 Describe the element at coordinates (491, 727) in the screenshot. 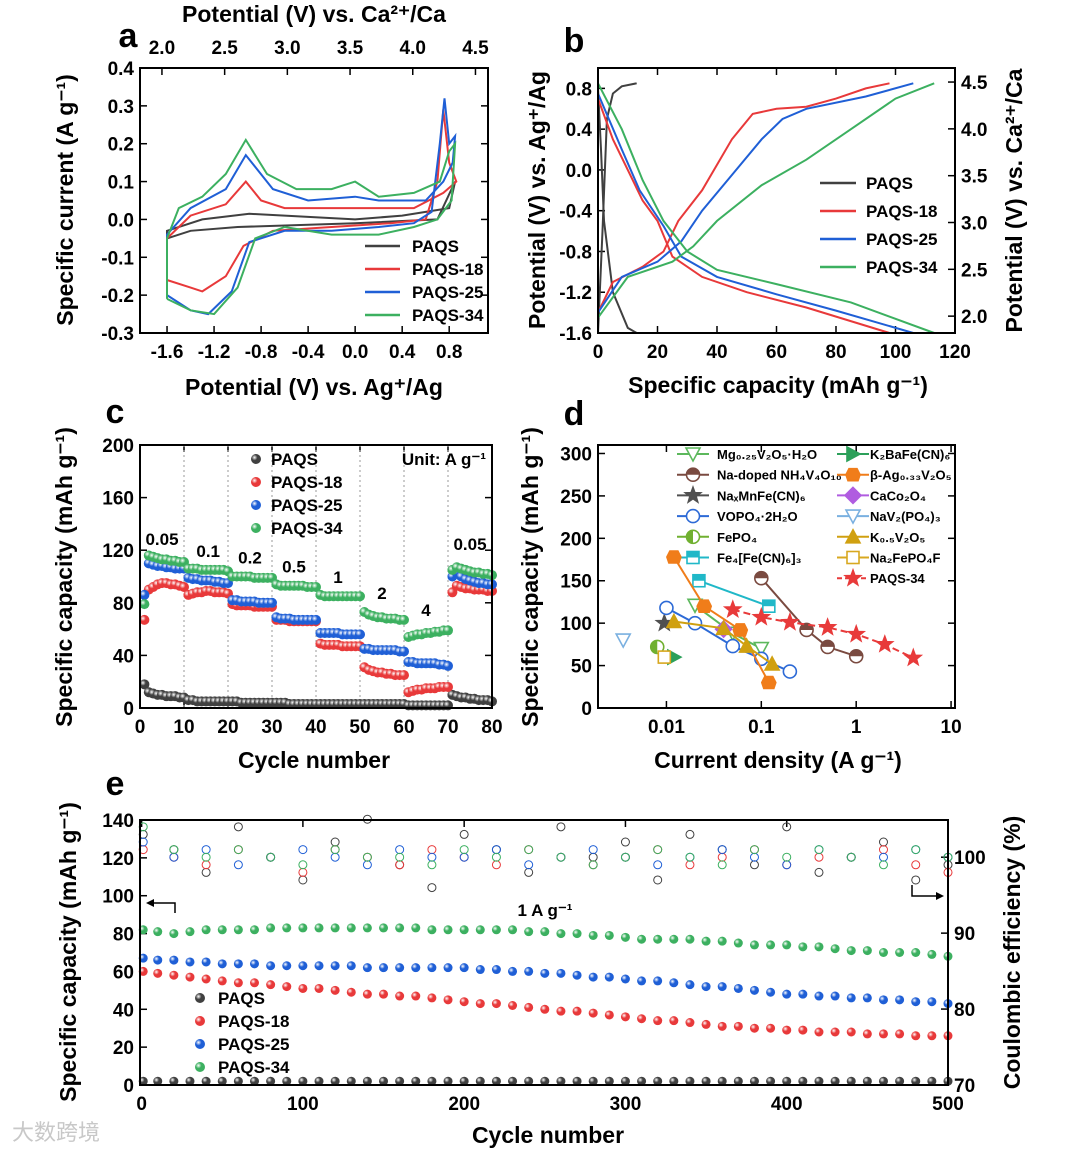

I see `x-tick-label: 80` at that location.